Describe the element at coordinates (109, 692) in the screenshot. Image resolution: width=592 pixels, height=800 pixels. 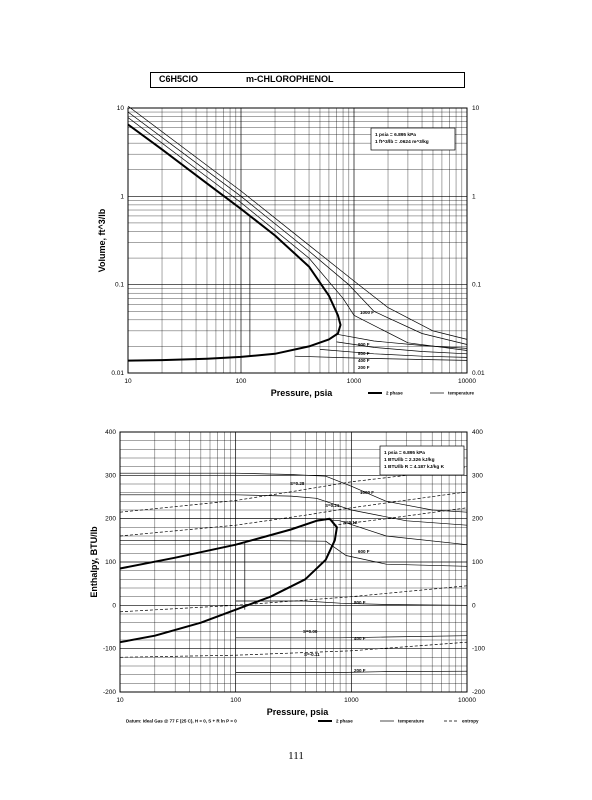
I see `y-tick-label: -200` at that location.